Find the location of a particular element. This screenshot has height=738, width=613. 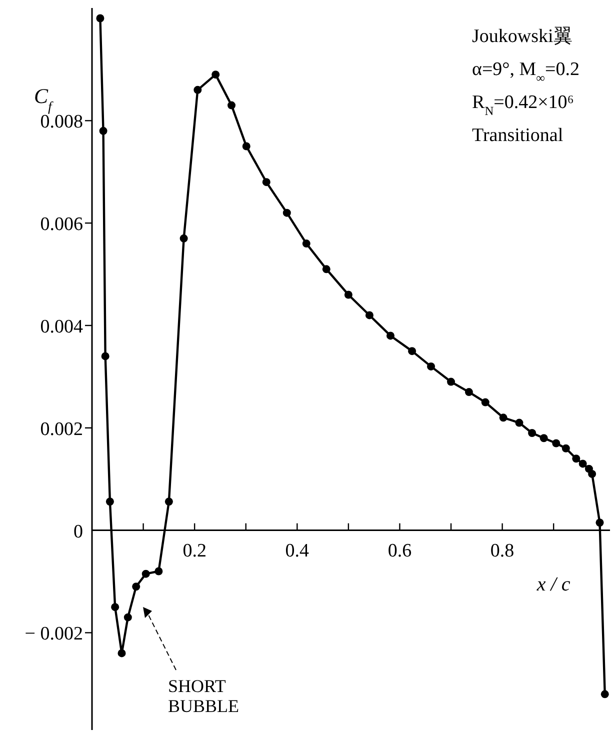

y-tick-label: 0.006 is located at coordinates (61, 225).